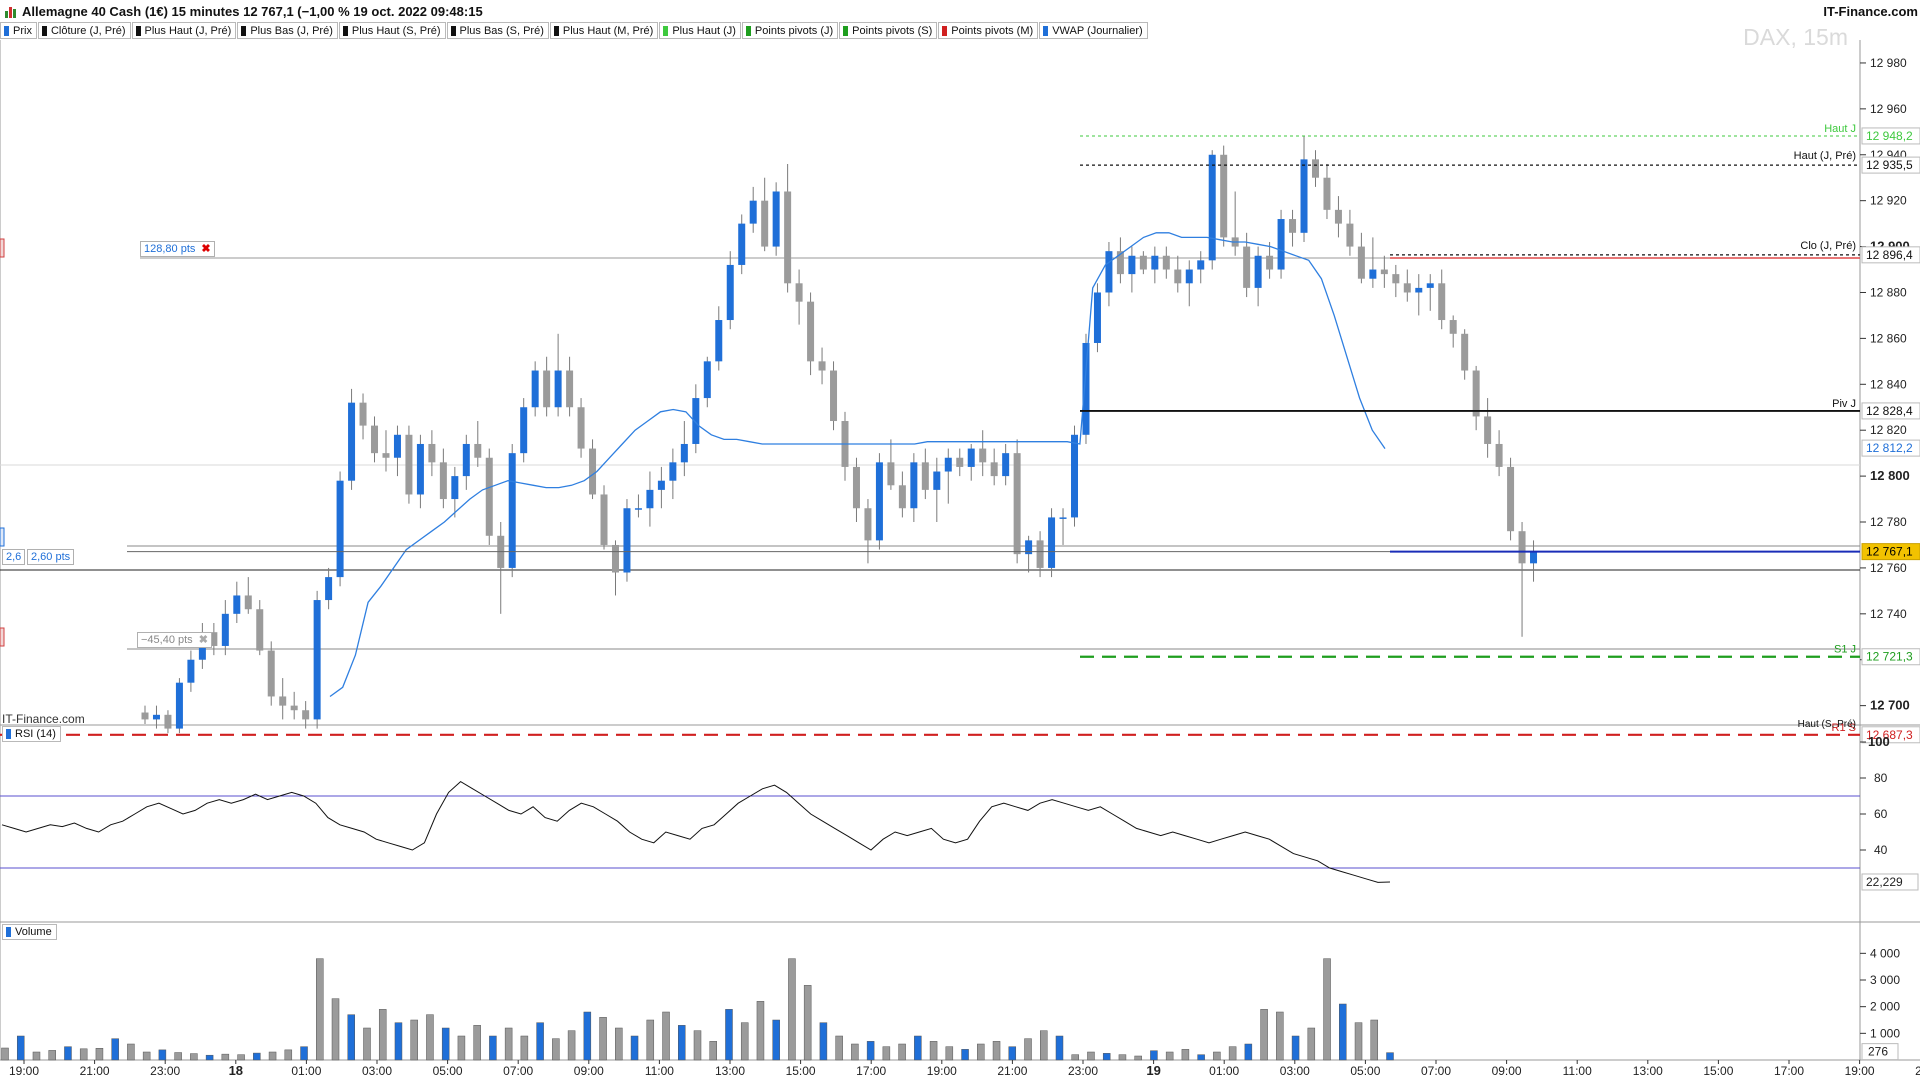 This screenshot has height=1080, width=1920. What do you see at coordinates (29, 932) in the screenshot?
I see `volume-panel-title: Volume` at bounding box center [29, 932].